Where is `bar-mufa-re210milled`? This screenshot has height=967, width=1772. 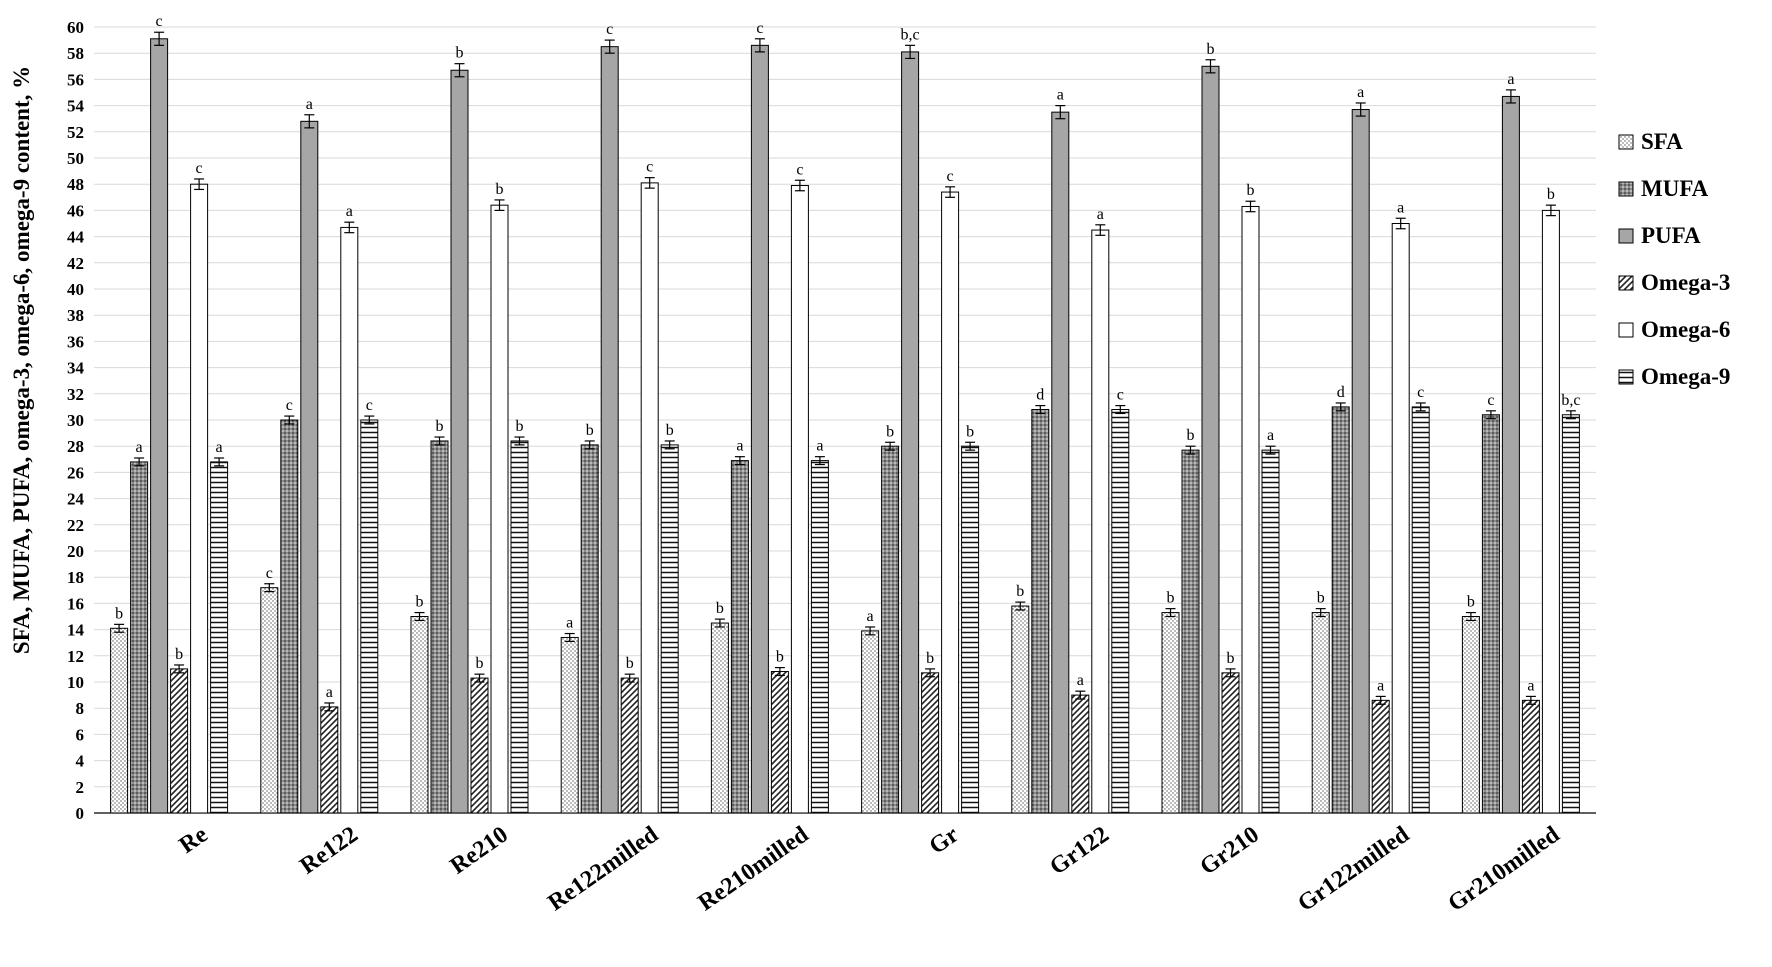 bar-mufa-re210milled is located at coordinates (739, 637).